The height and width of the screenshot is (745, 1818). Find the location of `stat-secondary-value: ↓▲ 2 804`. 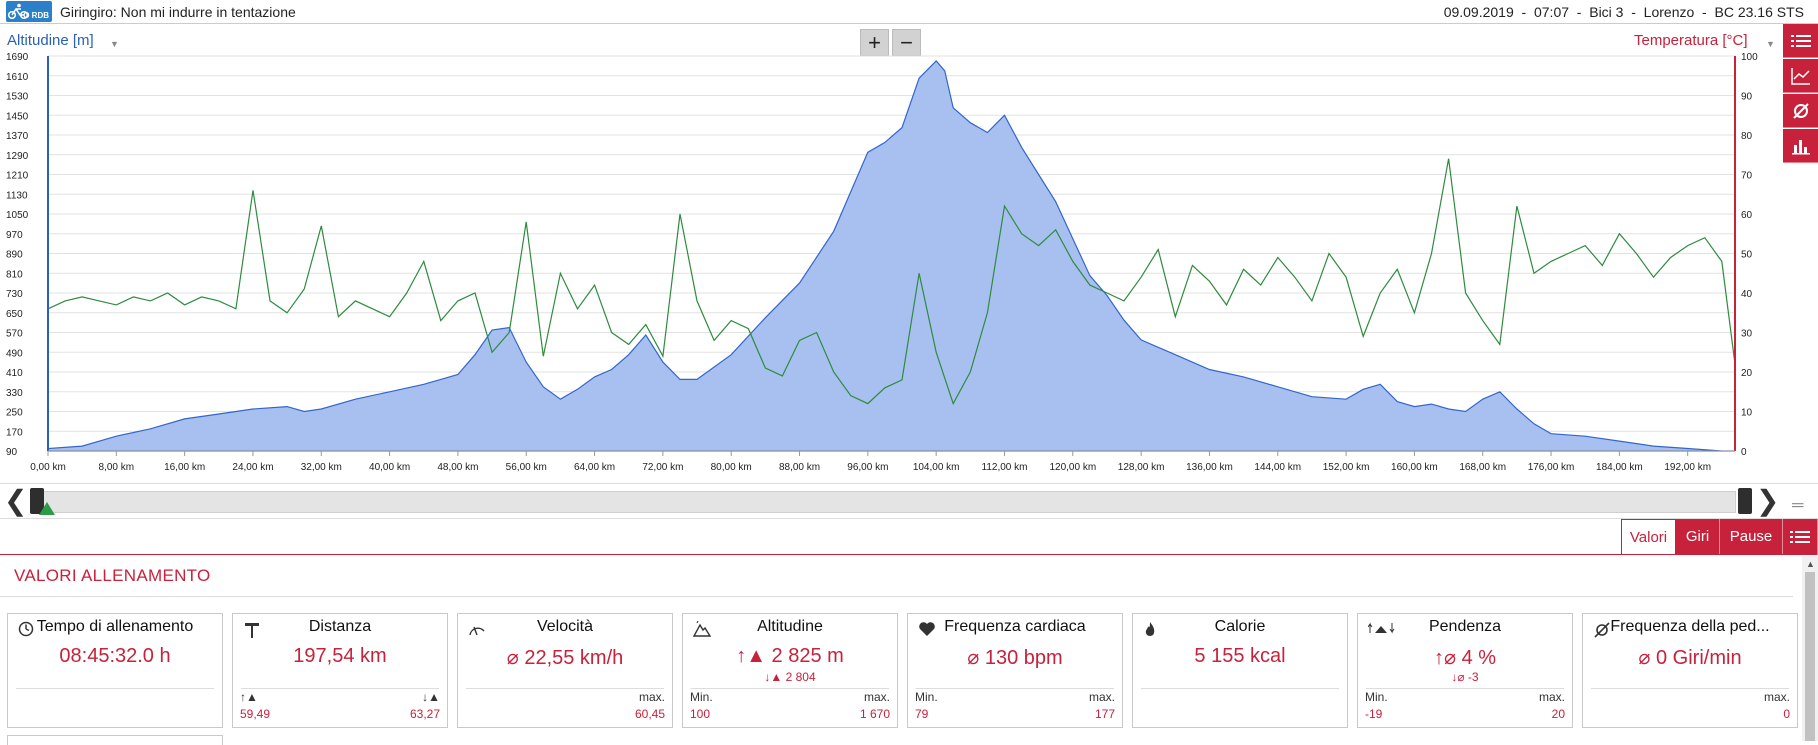

stat-secondary-value: ↓▲ 2 804 is located at coordinates (790, 677).